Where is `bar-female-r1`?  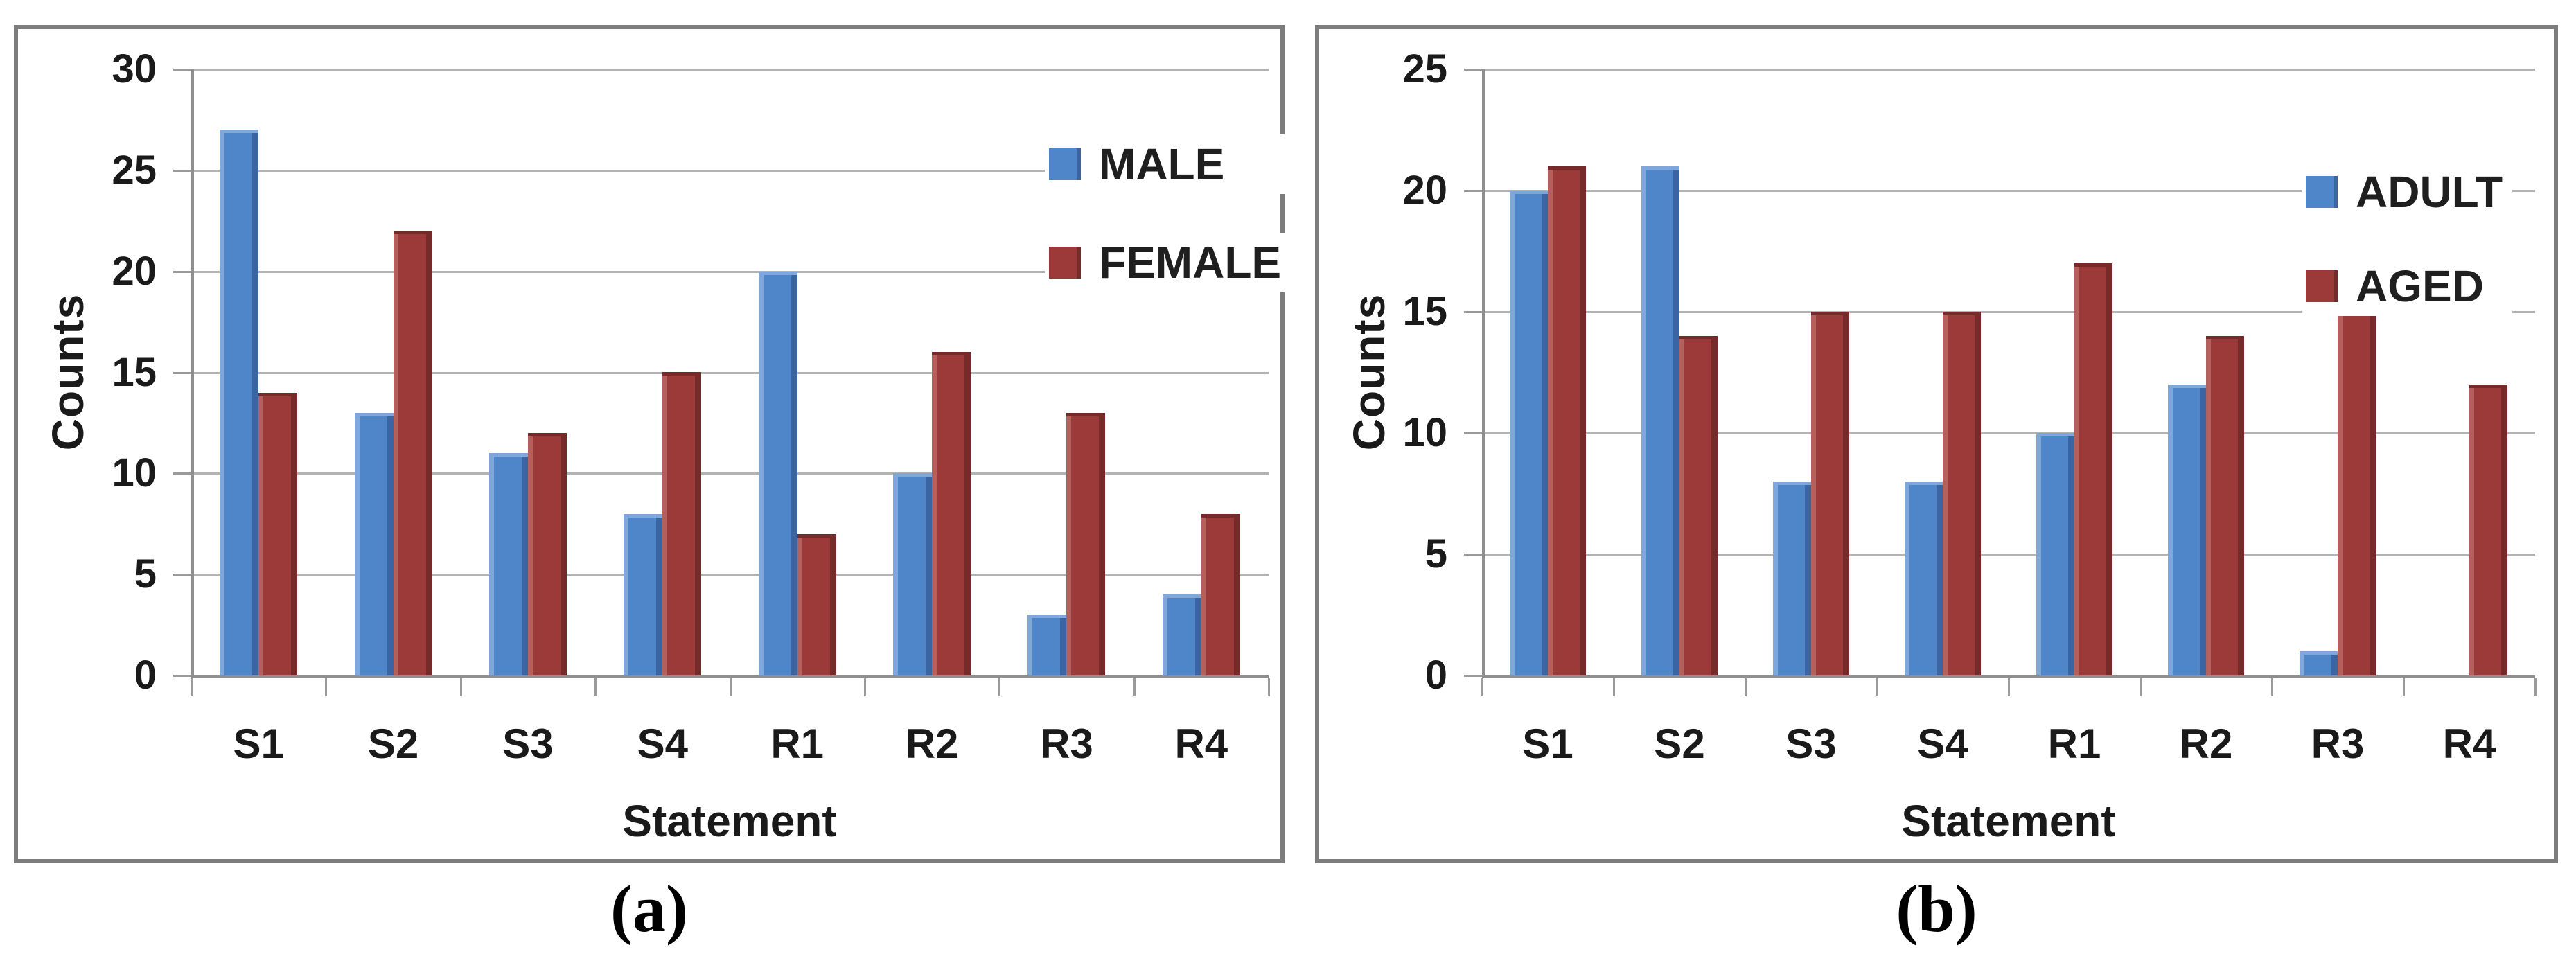
bar-female-r1 is located at coordinates (816, 604).